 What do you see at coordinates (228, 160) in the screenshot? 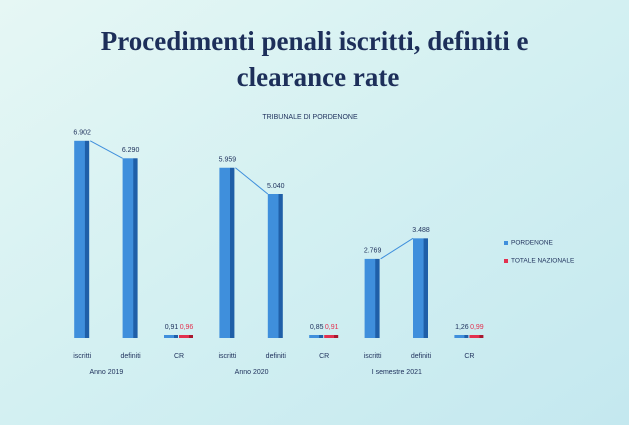
I see `data-label: 5.959` at bounding box center [228, 160].